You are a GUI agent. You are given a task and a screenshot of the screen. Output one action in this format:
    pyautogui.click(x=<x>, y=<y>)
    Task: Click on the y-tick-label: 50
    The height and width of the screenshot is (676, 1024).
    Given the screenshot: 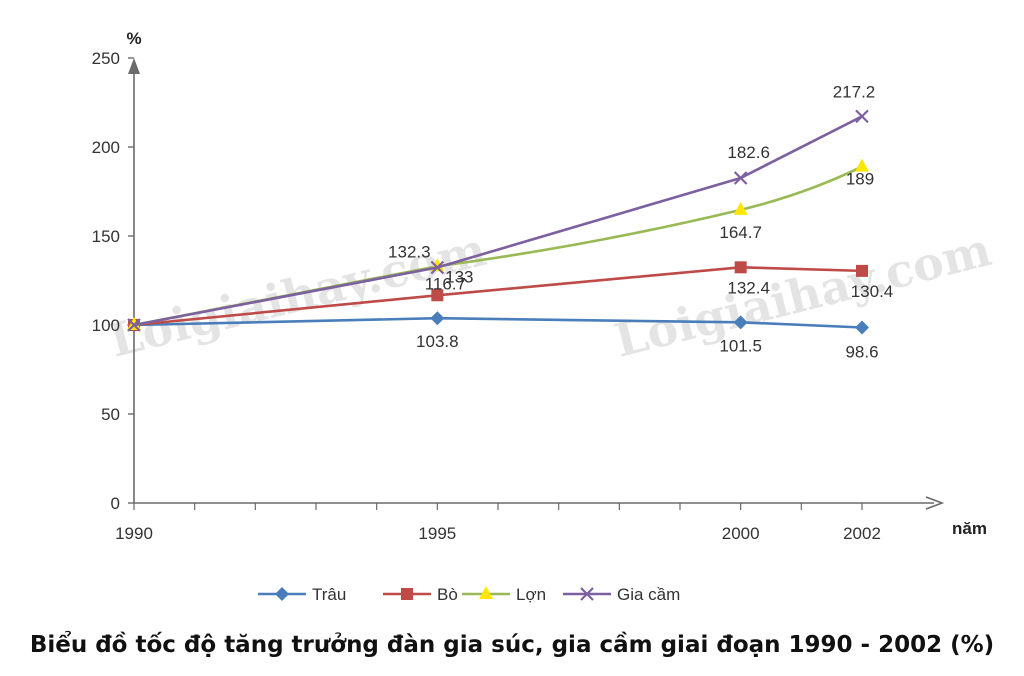 What is the action you would take?
    pyautogui.click(x=110, y=414)
    